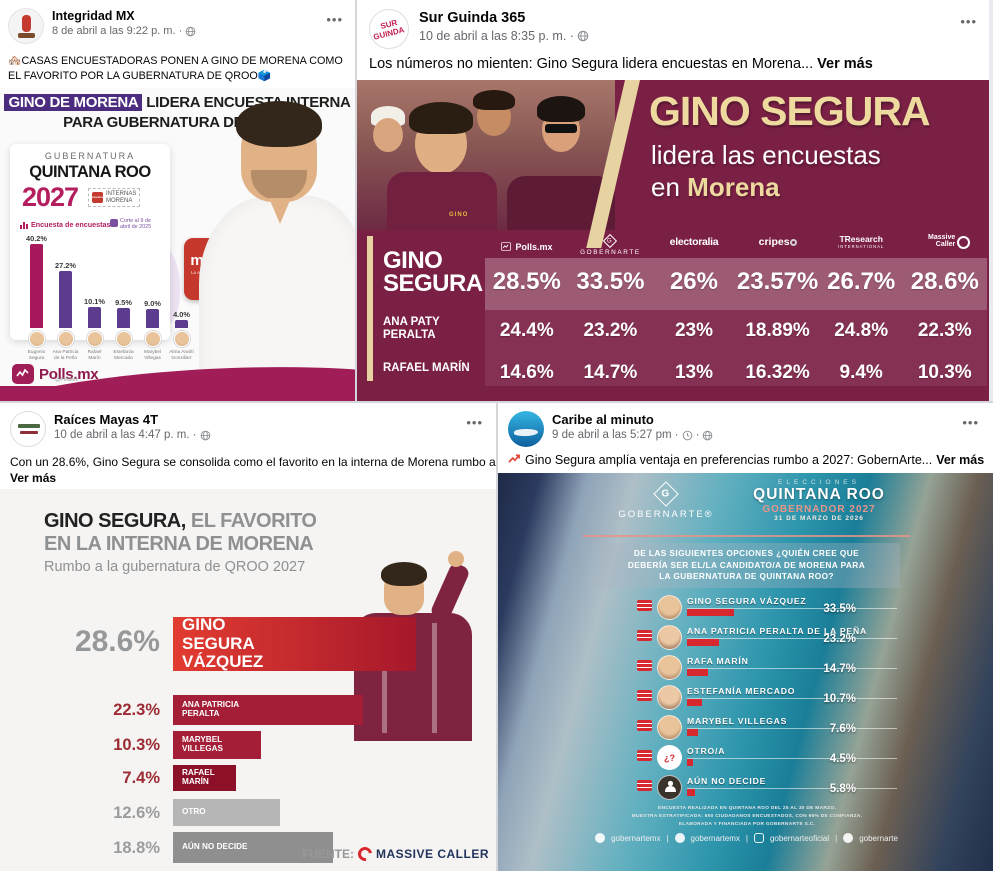 This screenshot has height=871, width=993. Describe the element at coordinates (496, 402) in the screenshot. I see `divider-horizontal` at that location.